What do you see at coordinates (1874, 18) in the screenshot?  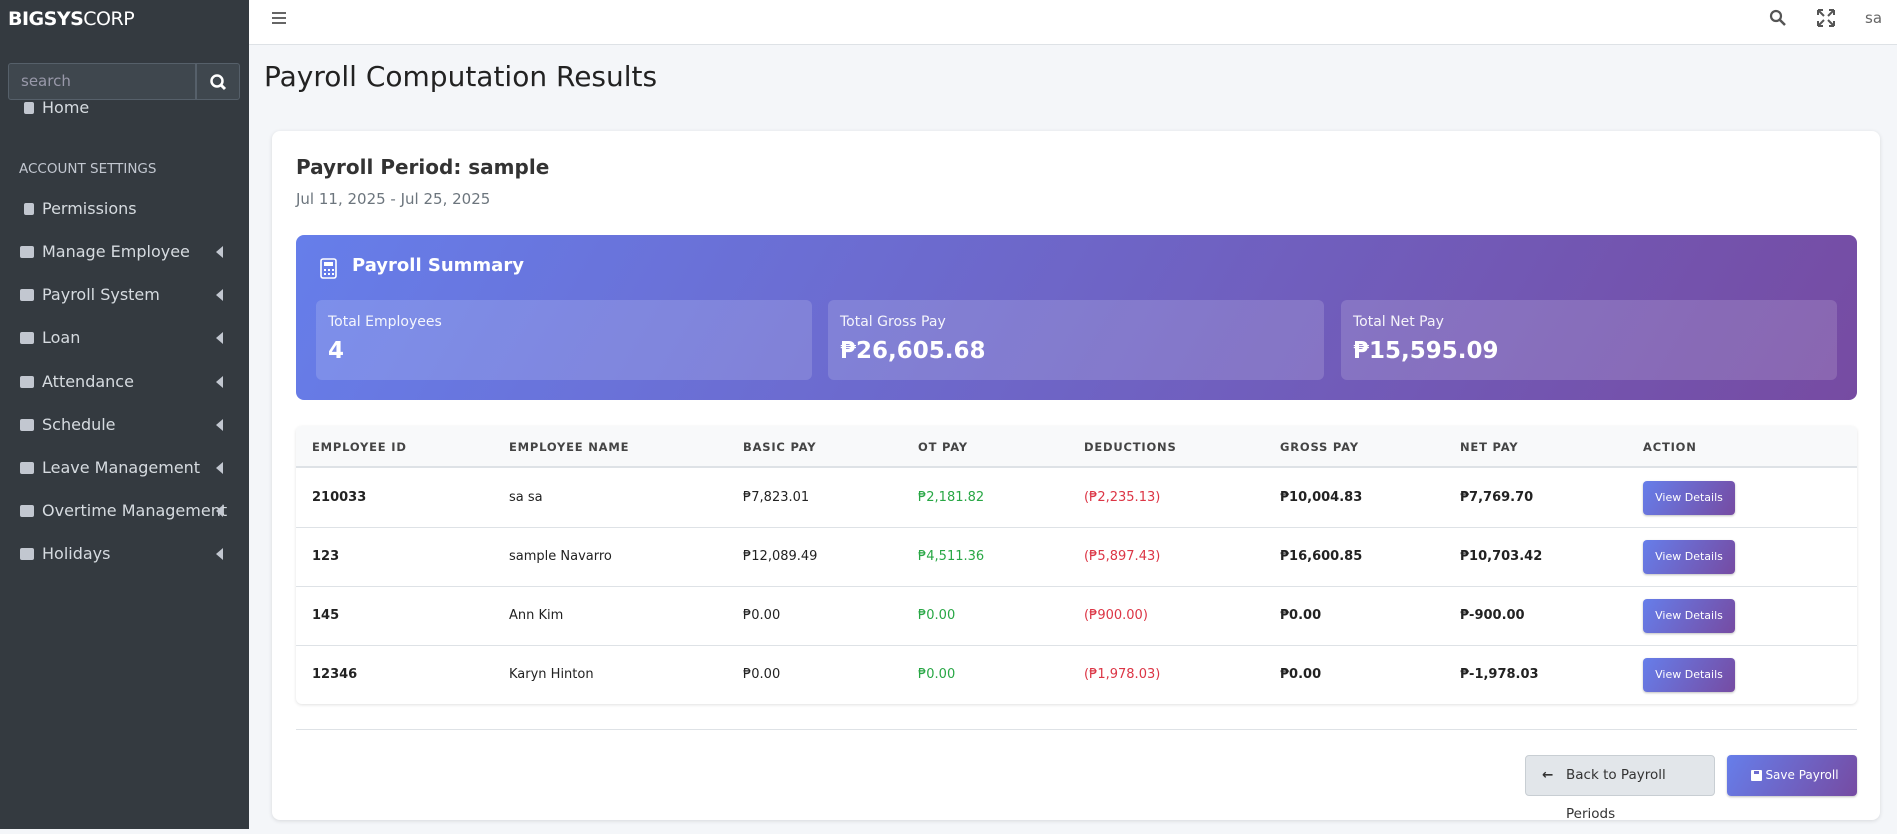 I see `user-name: sa` at bounding box center [1874, 18].